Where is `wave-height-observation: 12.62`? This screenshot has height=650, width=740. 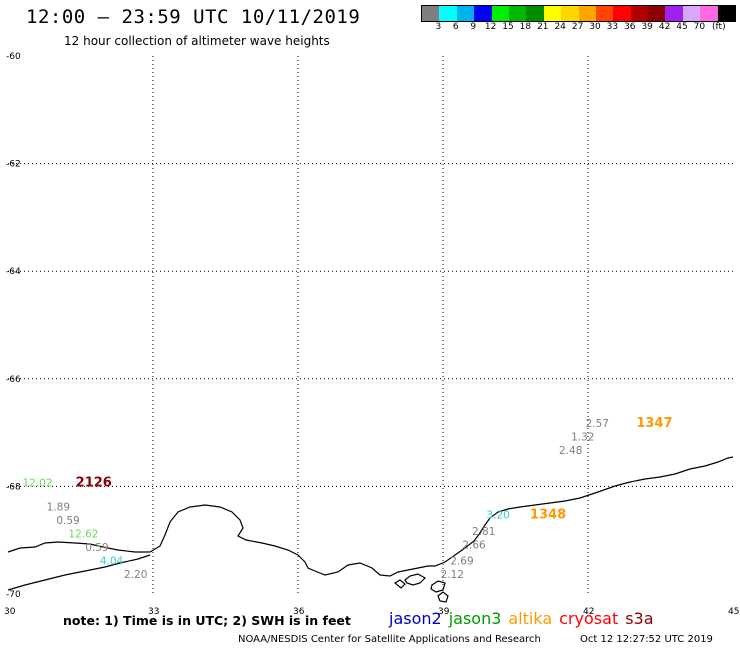 wave-height-observation: 12.62 is located at coordinates (83, 535).